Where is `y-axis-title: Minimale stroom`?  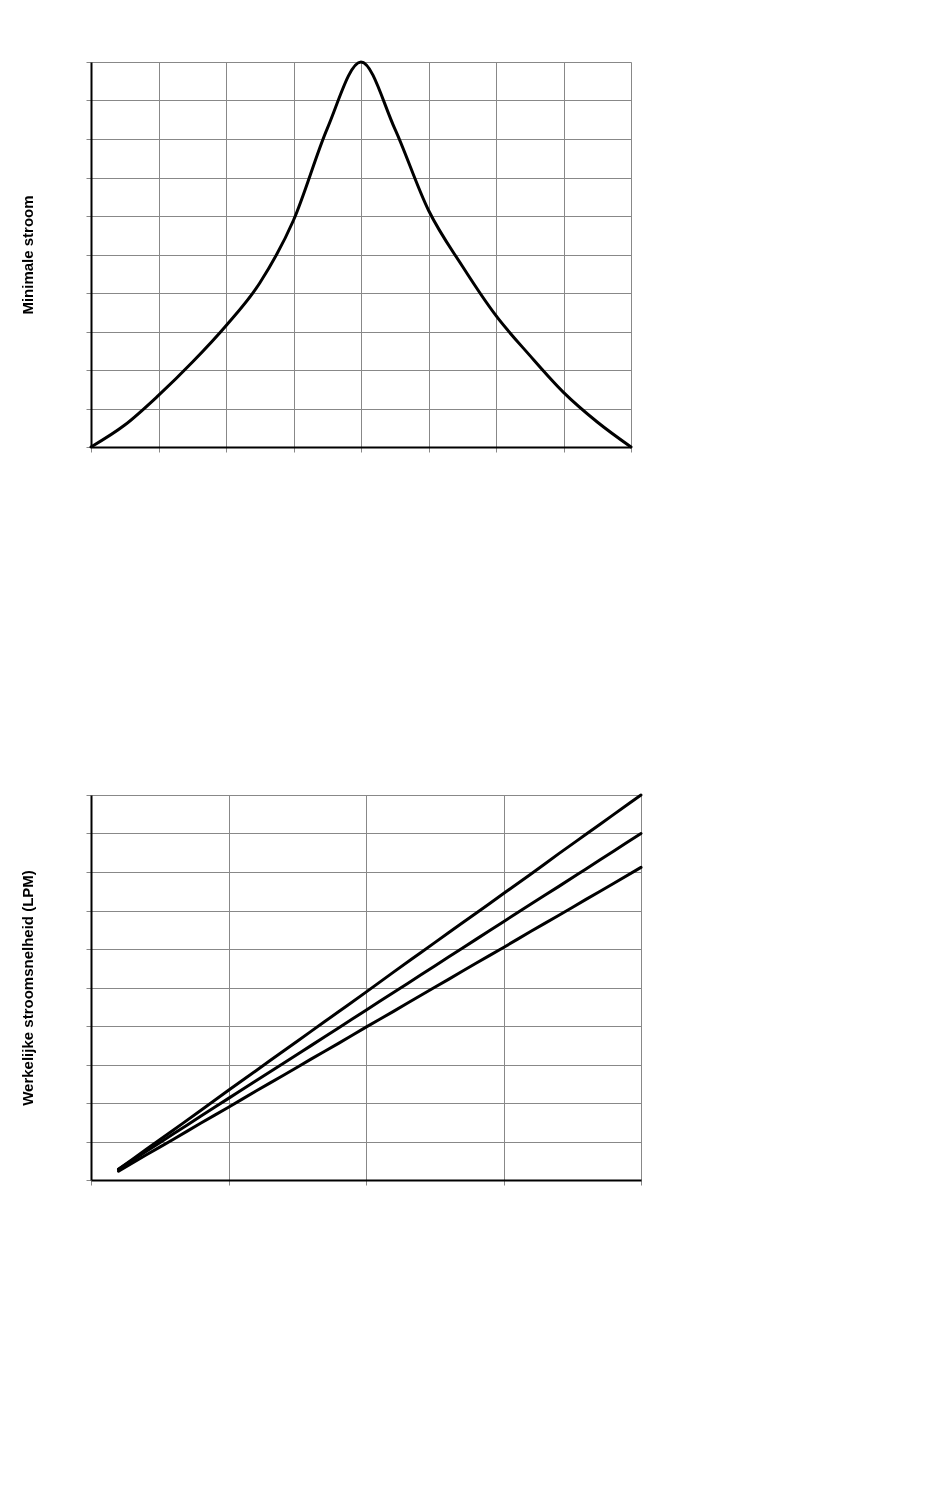
y-axis-title: Minimale stroom is located at coordinates (27, 255).